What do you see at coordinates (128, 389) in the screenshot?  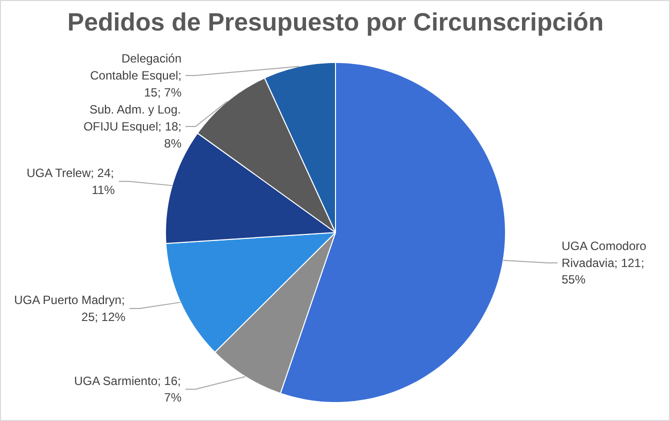 I see `slice-label: UGA Sarmiento; 16; 7%` at bounding box center [128, 389].